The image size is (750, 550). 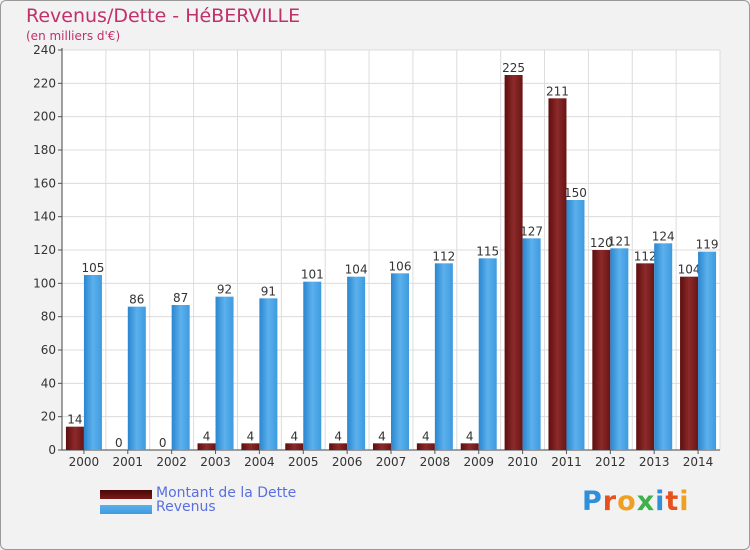 I want to click on data-label-revenus: 115, so click(x=487, y=251).